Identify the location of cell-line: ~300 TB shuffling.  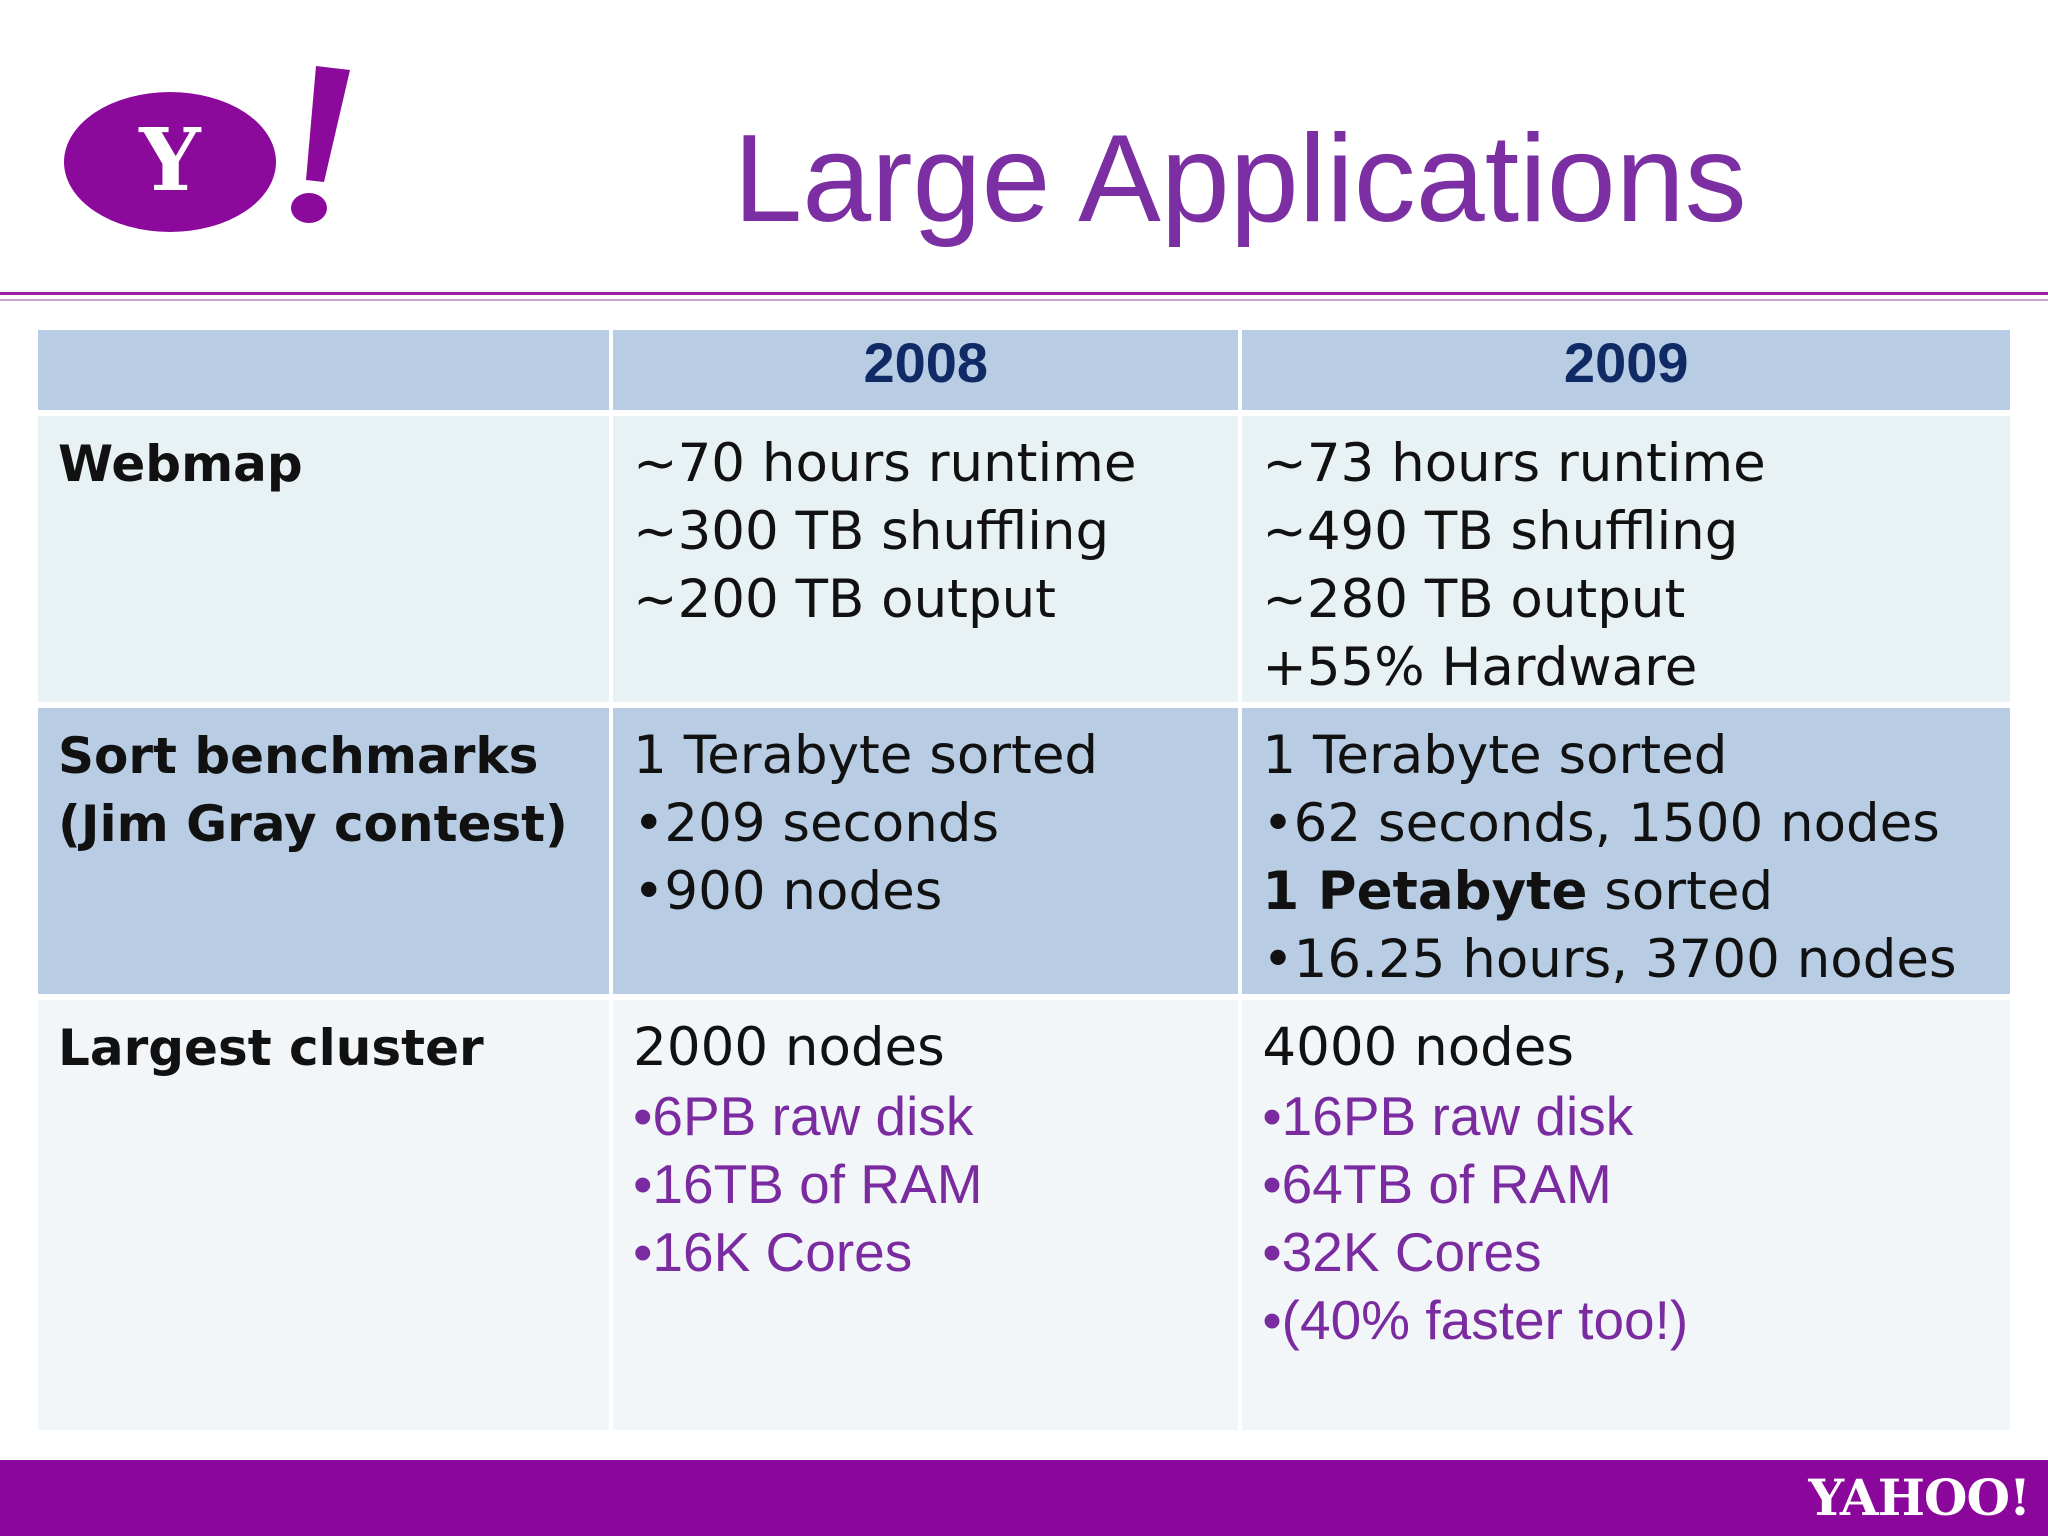
(871, 531).